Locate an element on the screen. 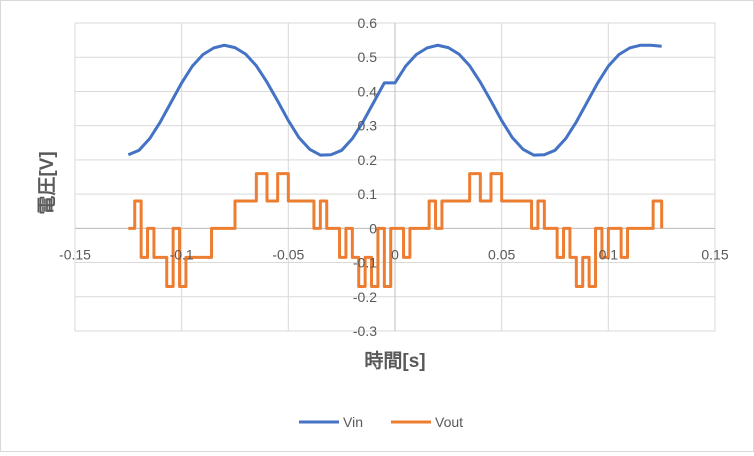 The height and width of the screenshot is (456, 754). y-tick-label: 0.6 is located at coordinates (368, 23).